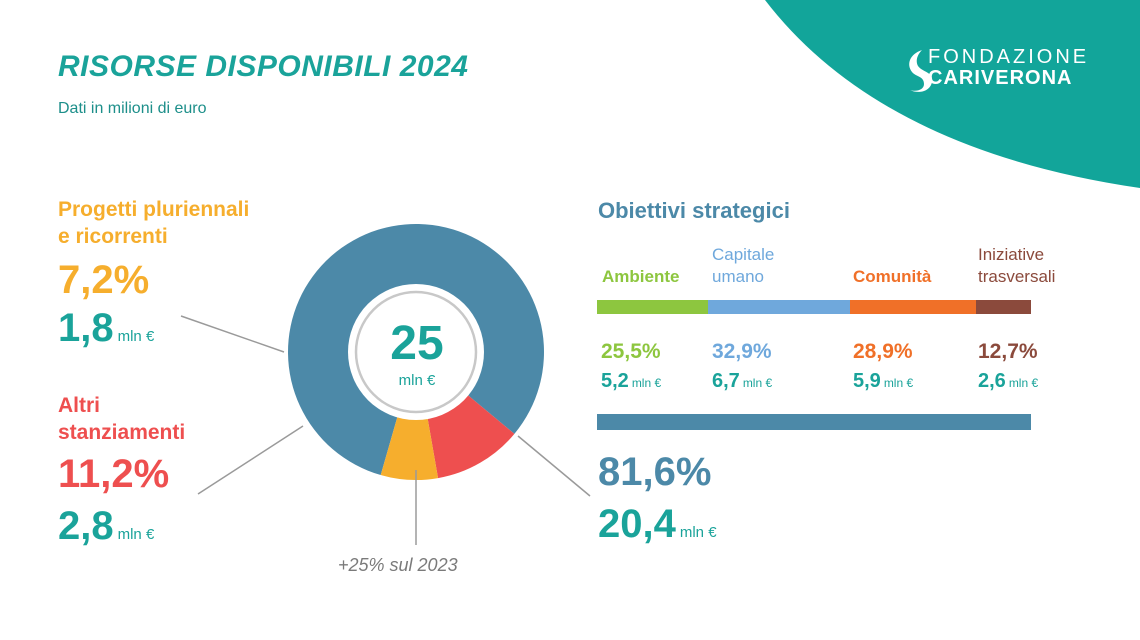 The image size is (1140, 640). Describe the element at coordinates (743, 266) in the screenshot. I see `cat-label-capitale: Capitale umano` at that location.